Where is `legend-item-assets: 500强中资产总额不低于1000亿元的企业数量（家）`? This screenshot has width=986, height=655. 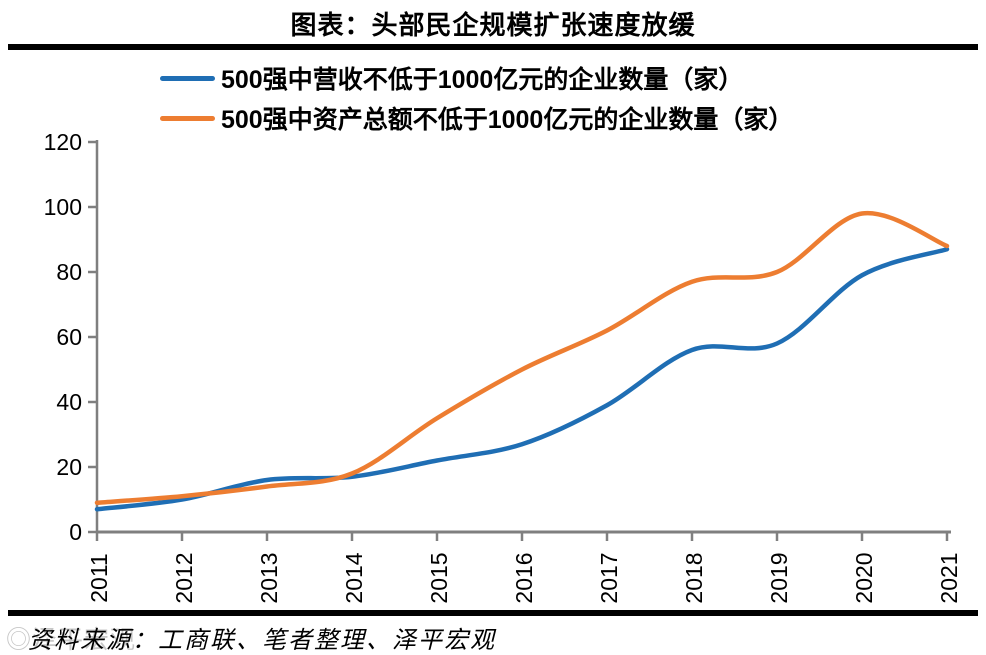
legend-item-assets: 500强中资产总额不低于1000亿元的企业数量（家） is located at coordinates (476, 118).